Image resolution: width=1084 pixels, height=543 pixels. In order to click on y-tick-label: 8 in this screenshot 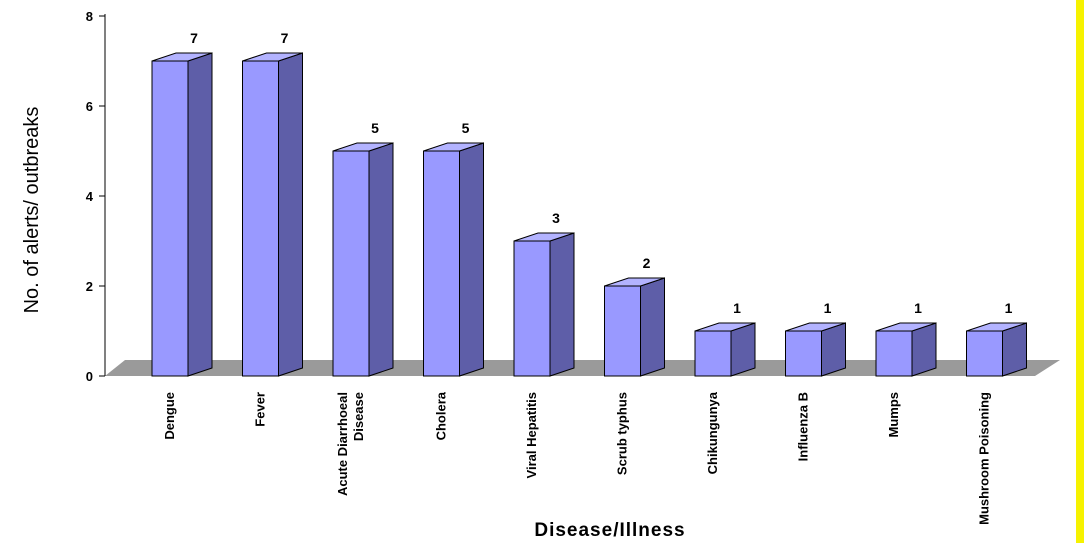, I will do `click(89, 16)`.